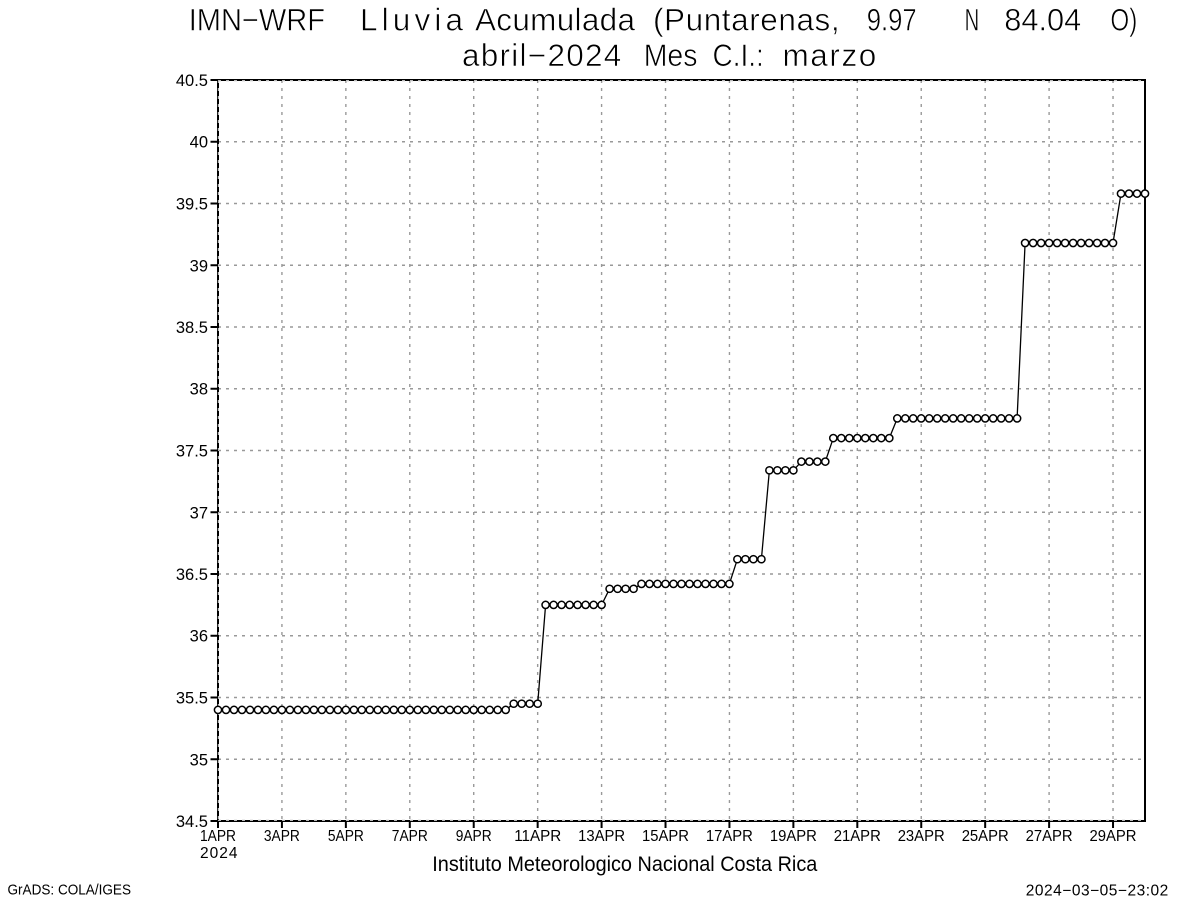  What do you see at coordinates (199, 637) in the screenshot?
I see `svg-text: 36` at bounding box center [199, 637].